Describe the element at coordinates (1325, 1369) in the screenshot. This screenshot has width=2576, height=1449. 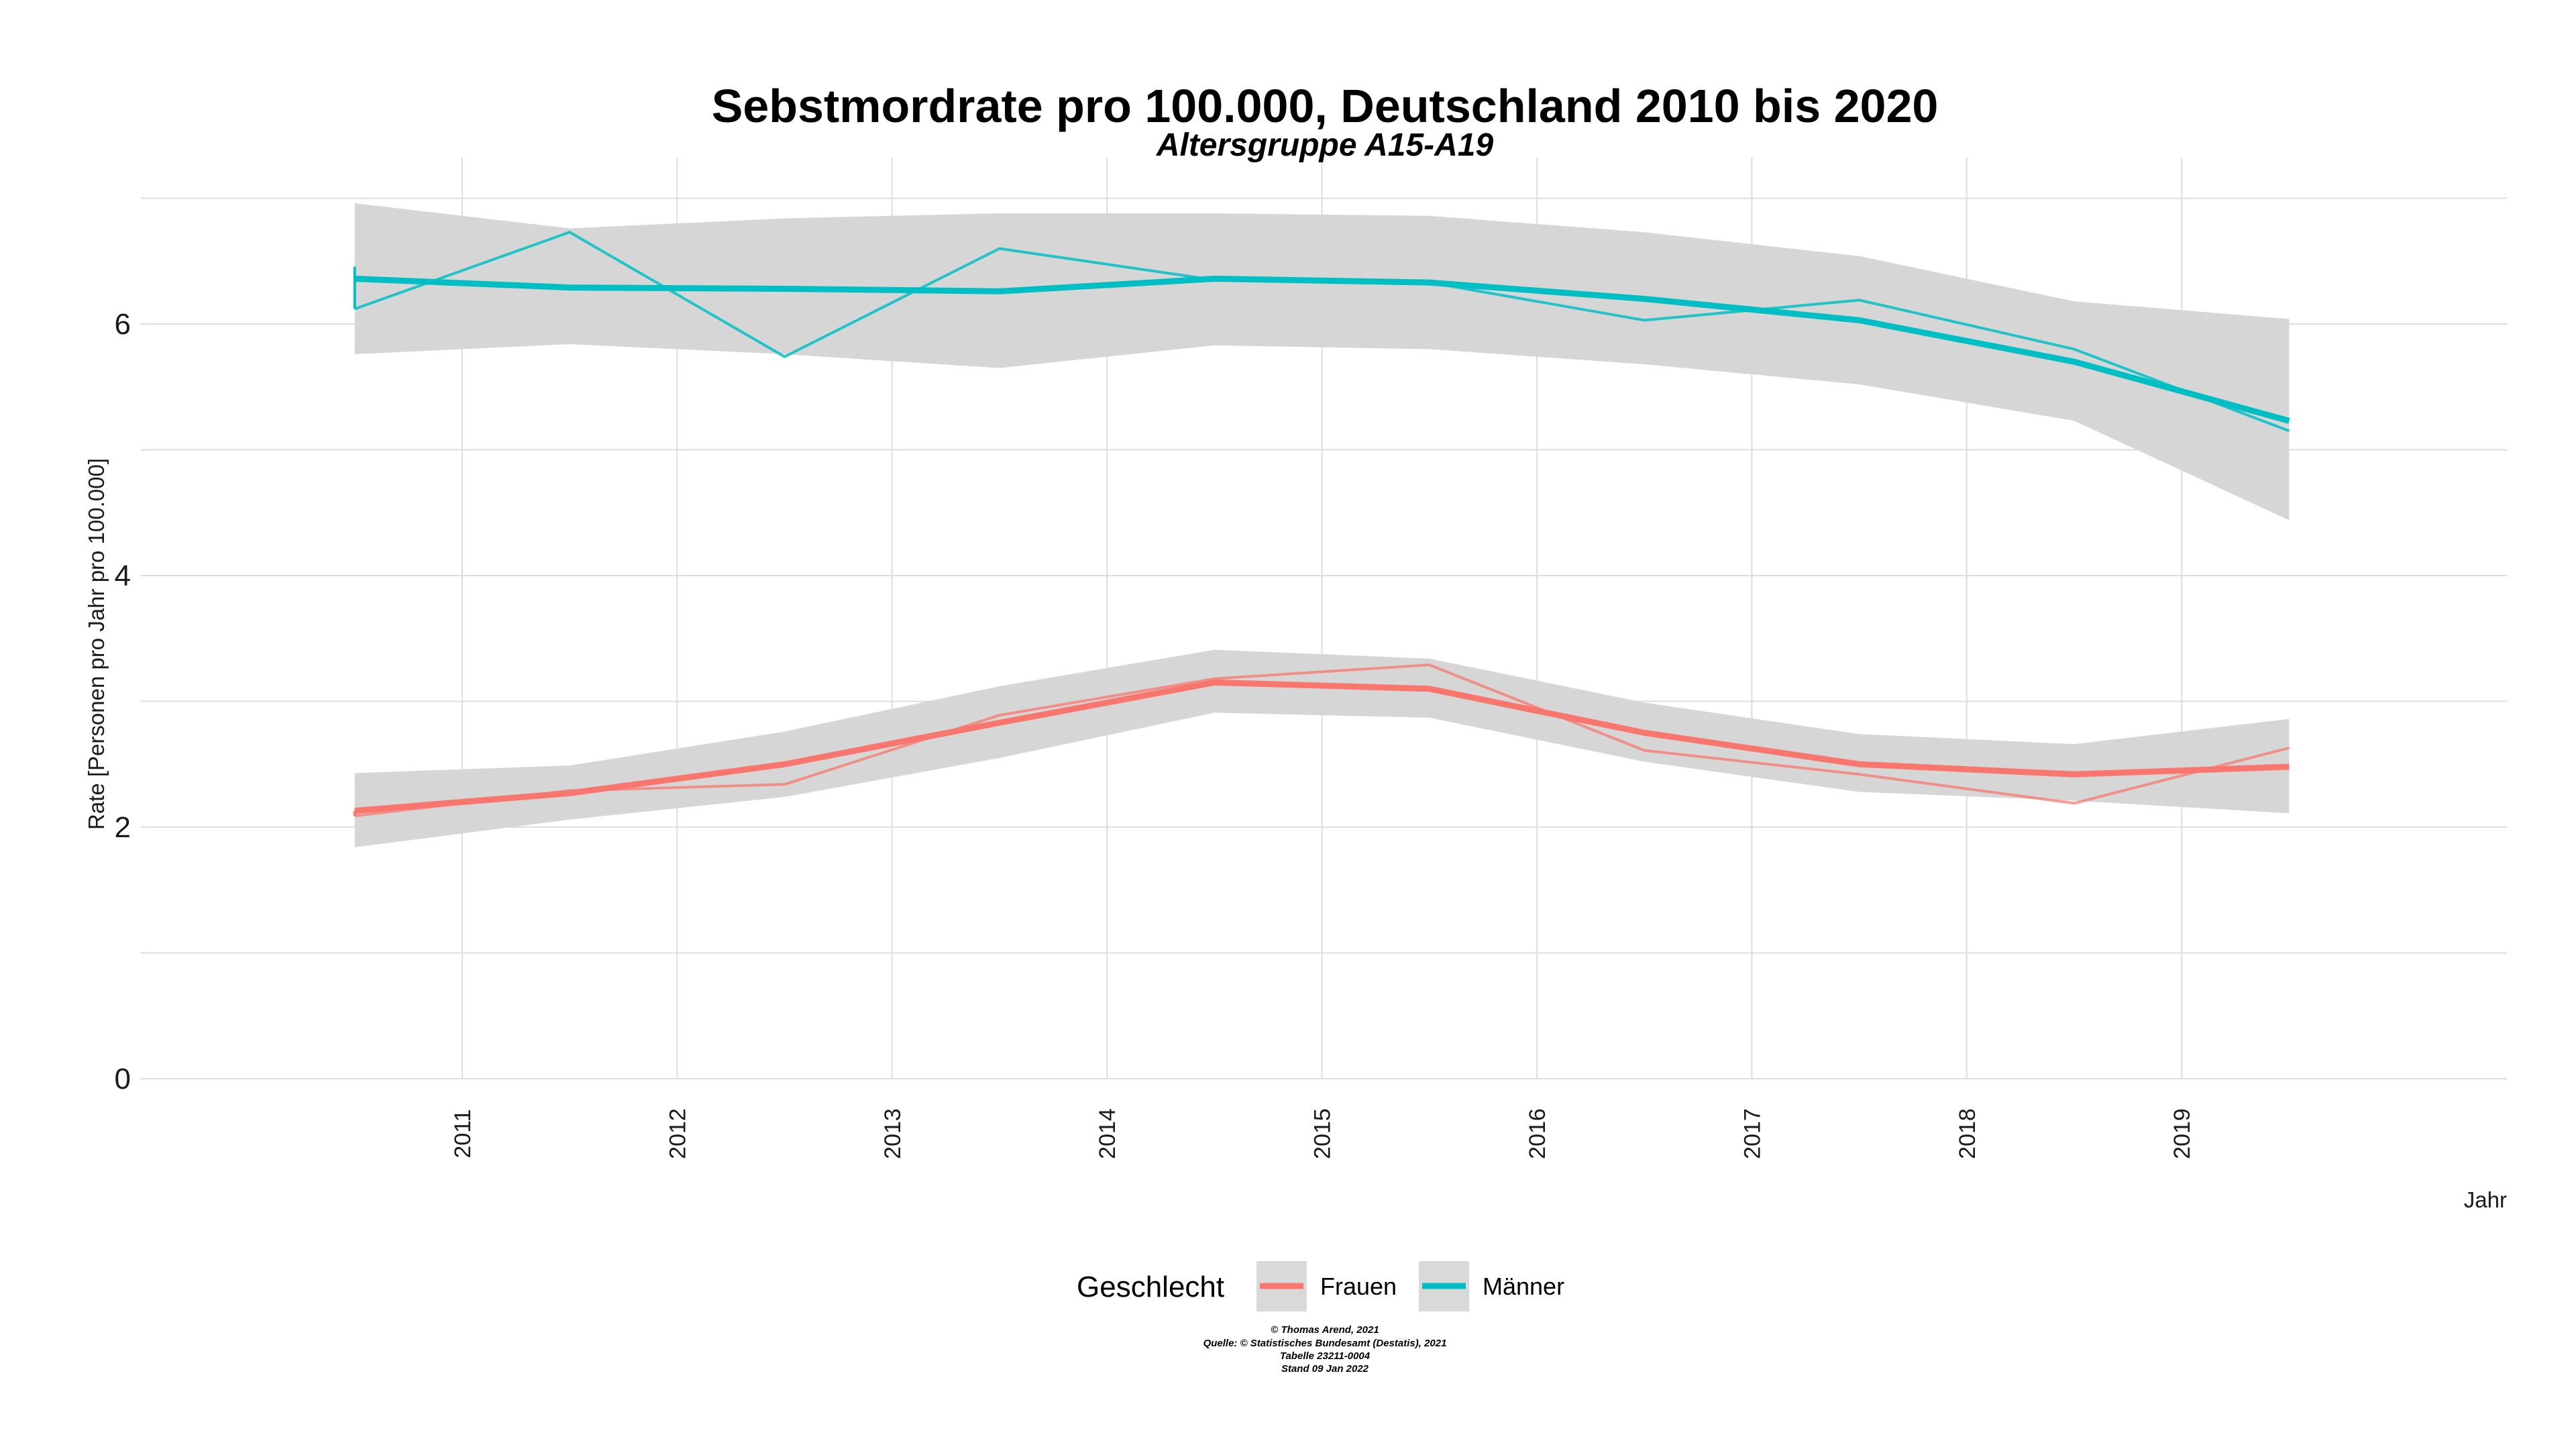
I see `caption-line-4: Stand 09 Jan 2022` at that location.